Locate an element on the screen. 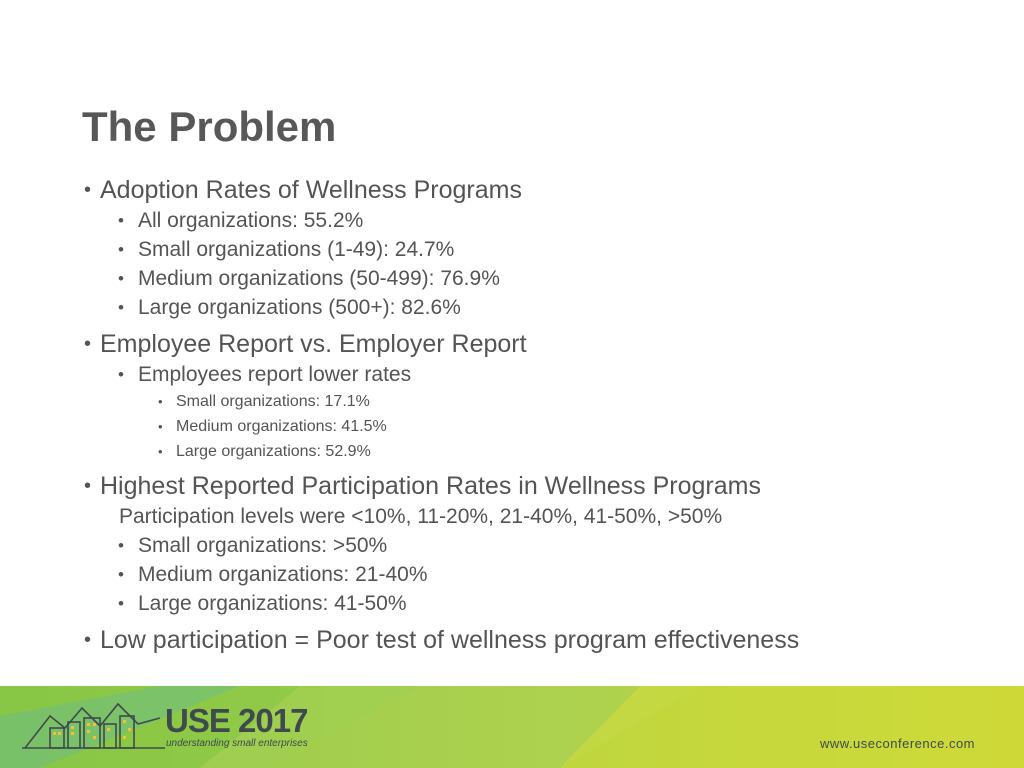 This screenshot has height=768, width=1024. sub-bullet-participation-small: Small organizations: >50% is located at coordinates (544, 545).